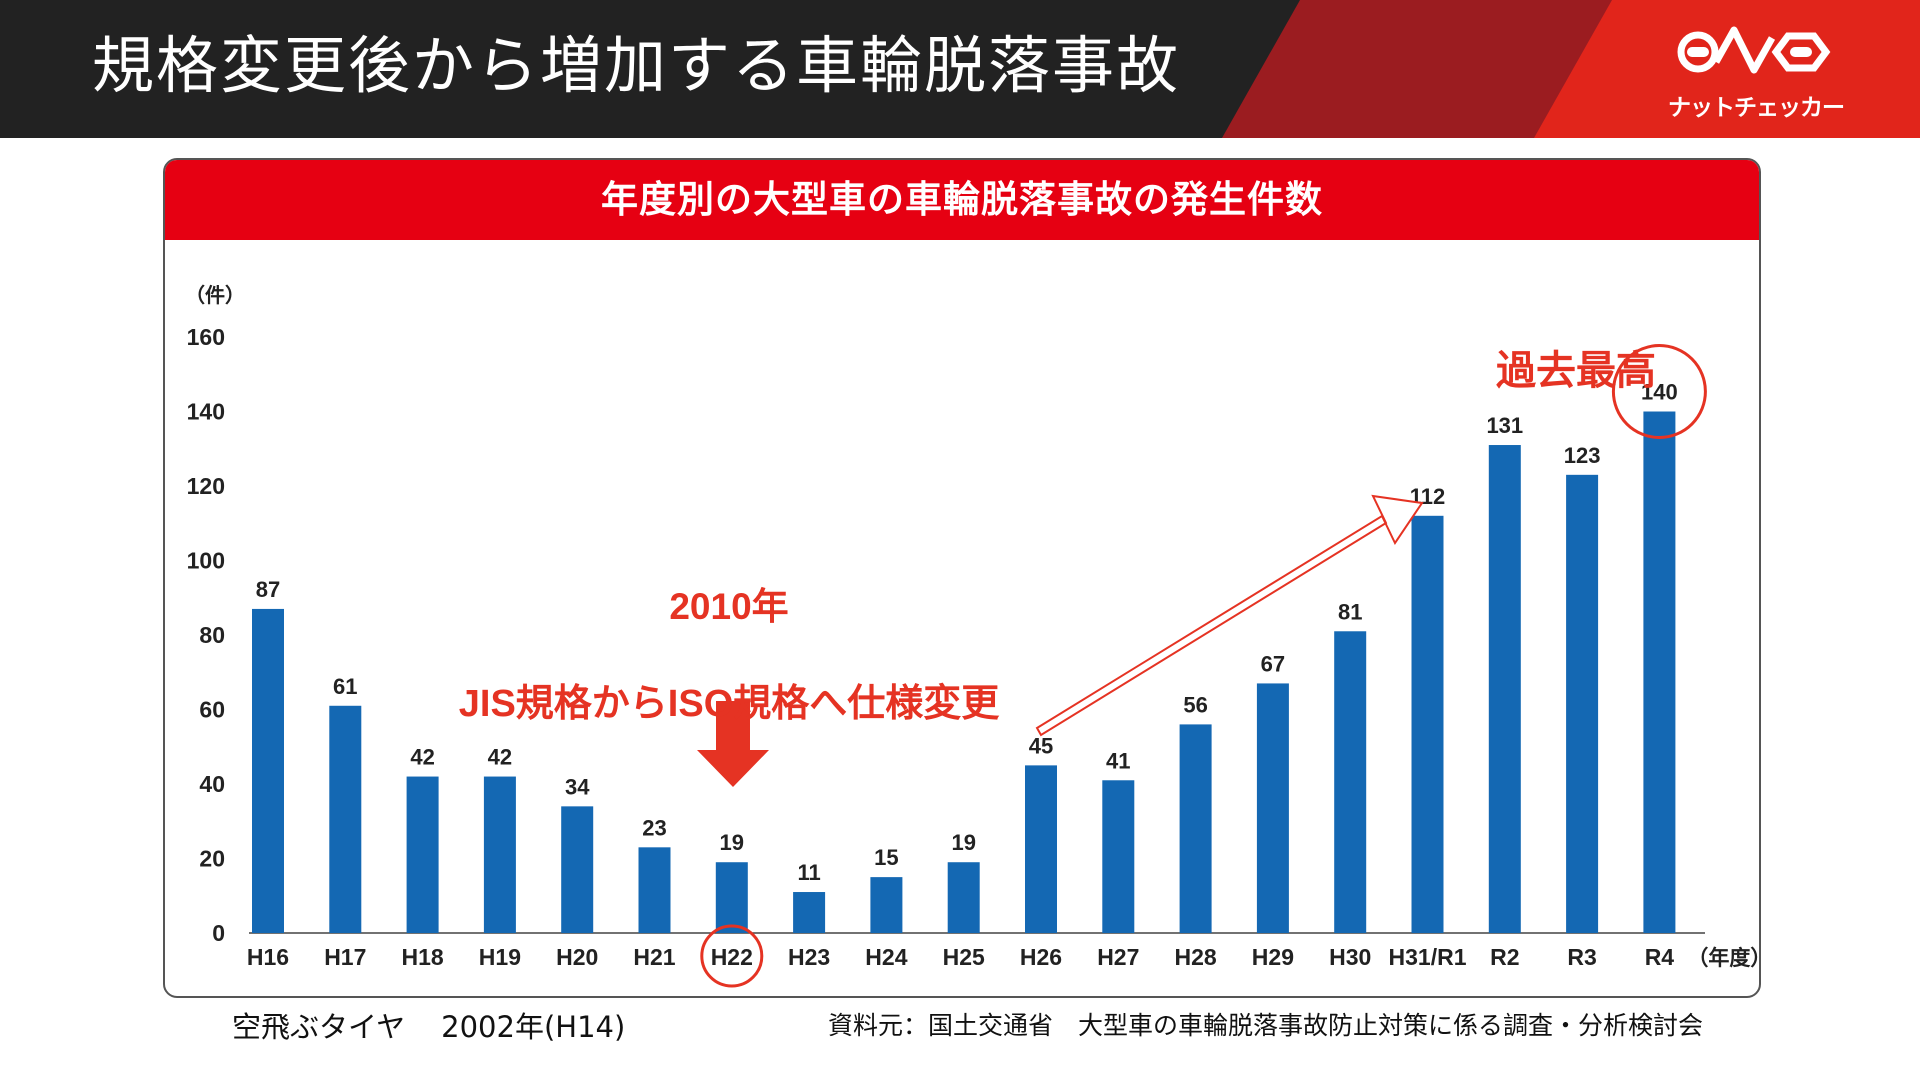  I want to click on nut-logo-icon, so click(1754, 50).